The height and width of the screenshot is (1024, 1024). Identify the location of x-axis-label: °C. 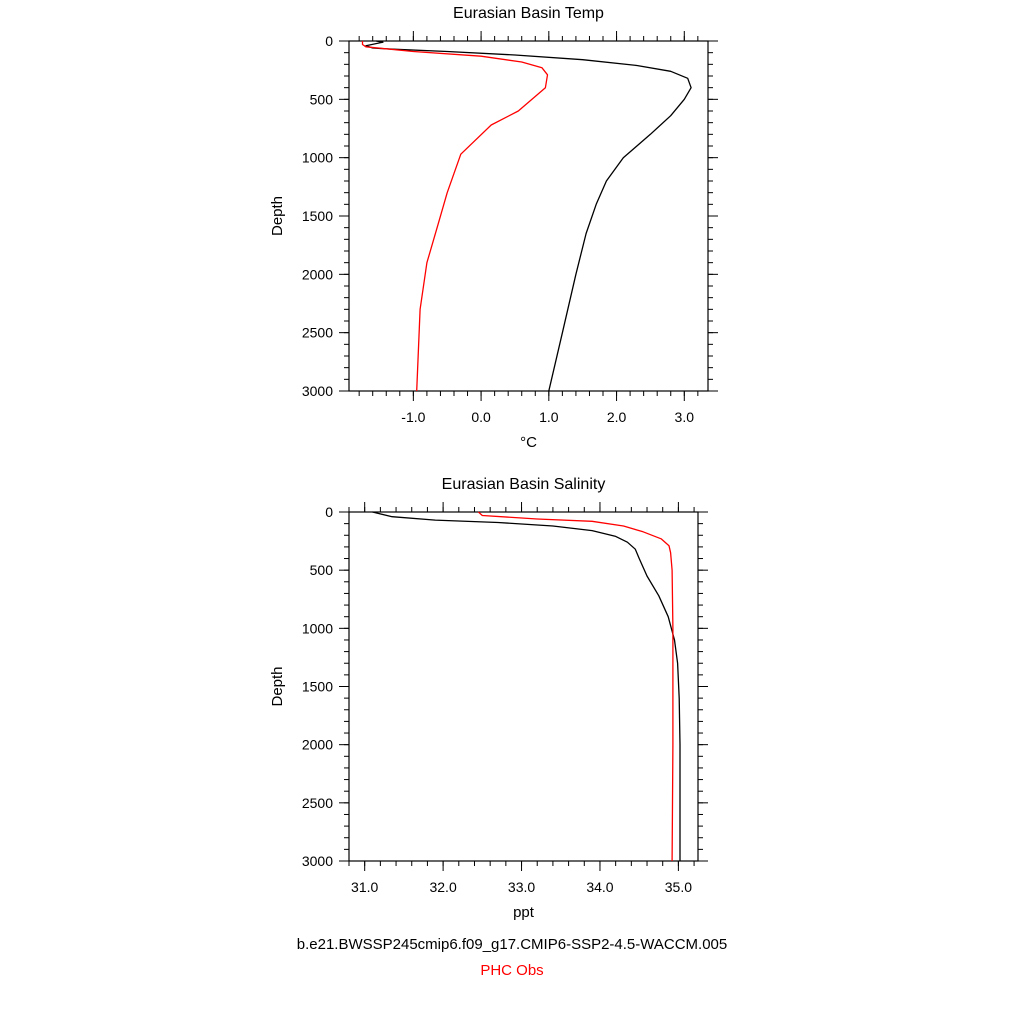
(528, 442).